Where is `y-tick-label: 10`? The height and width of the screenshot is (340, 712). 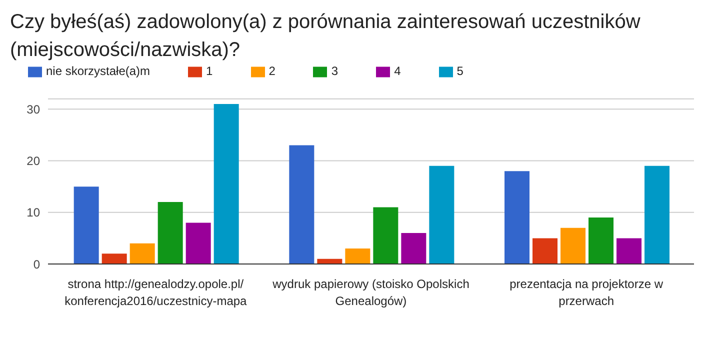 y-tick-label: 10 is located at coordinates (33, 213).